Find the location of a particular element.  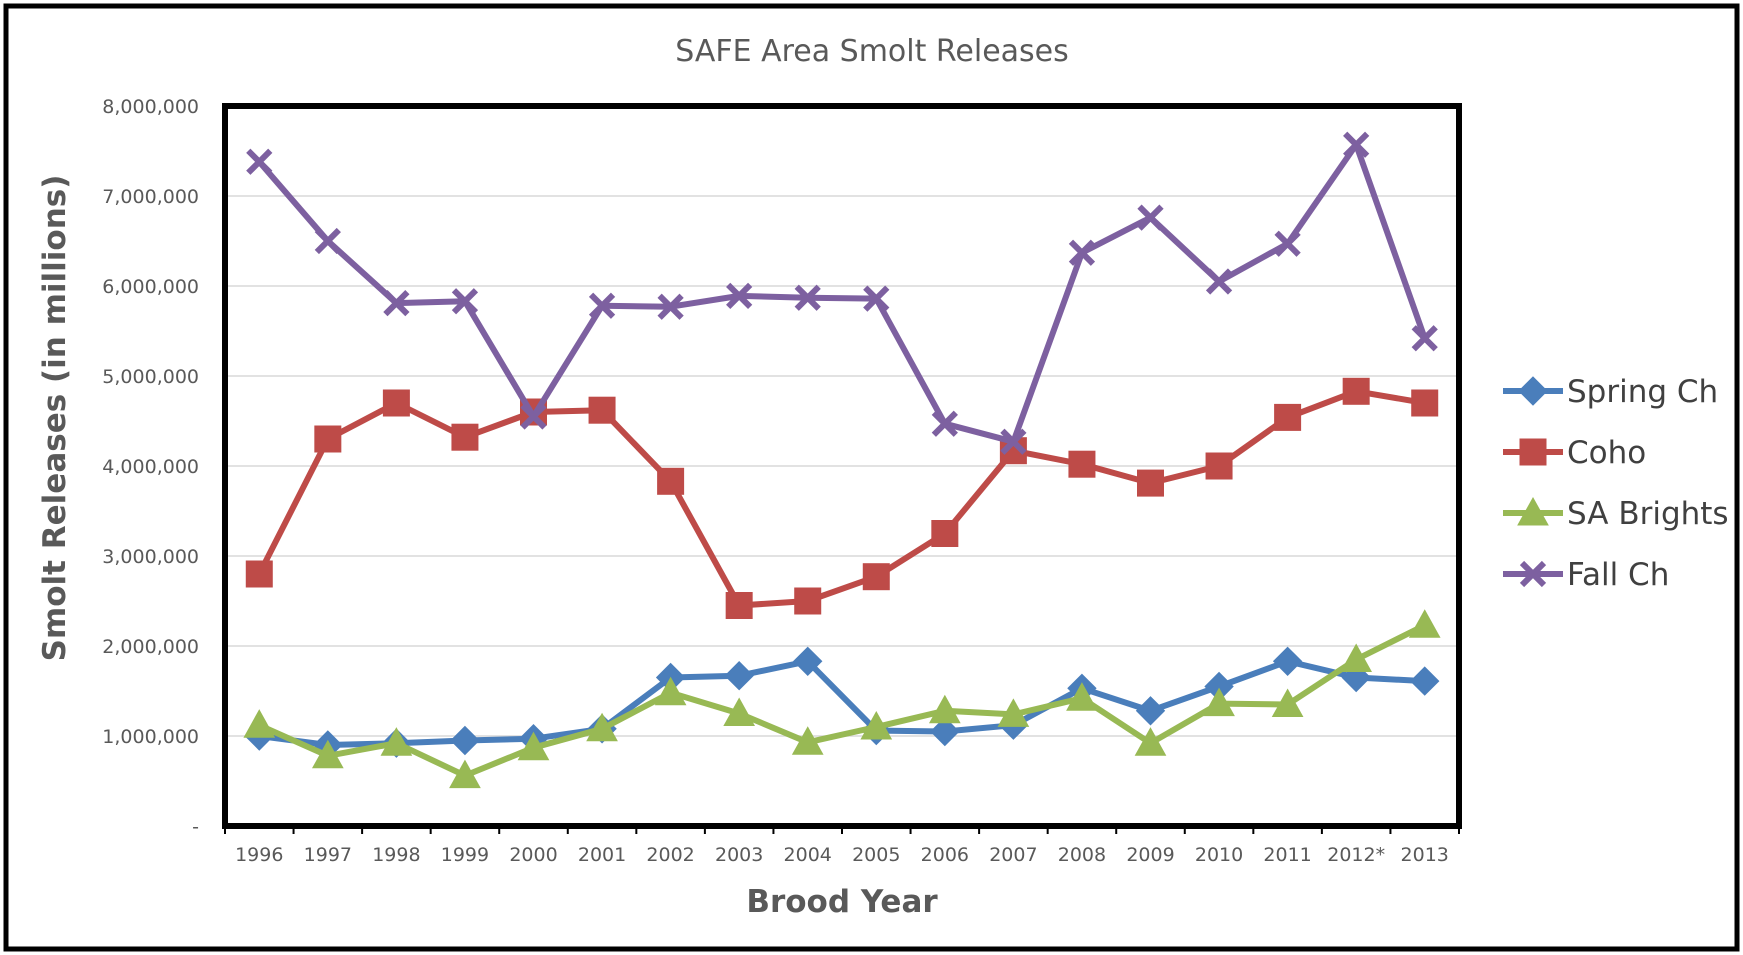

x-tick-label: 2005 is located at coordinates (876, 855).